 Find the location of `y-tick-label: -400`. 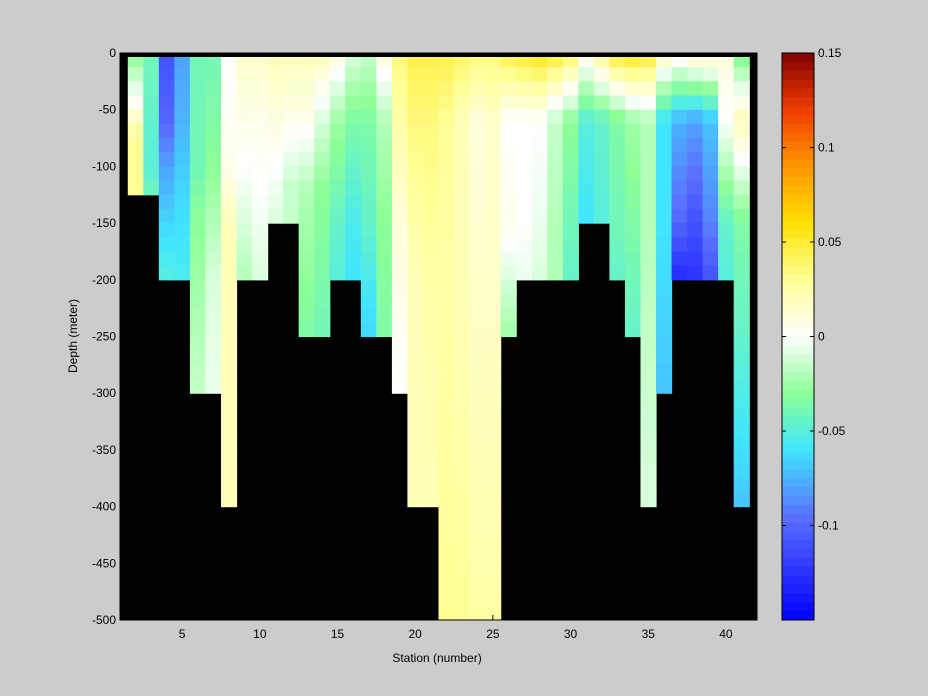

y-tick-label: -400 is located at coordinates (104, 507).